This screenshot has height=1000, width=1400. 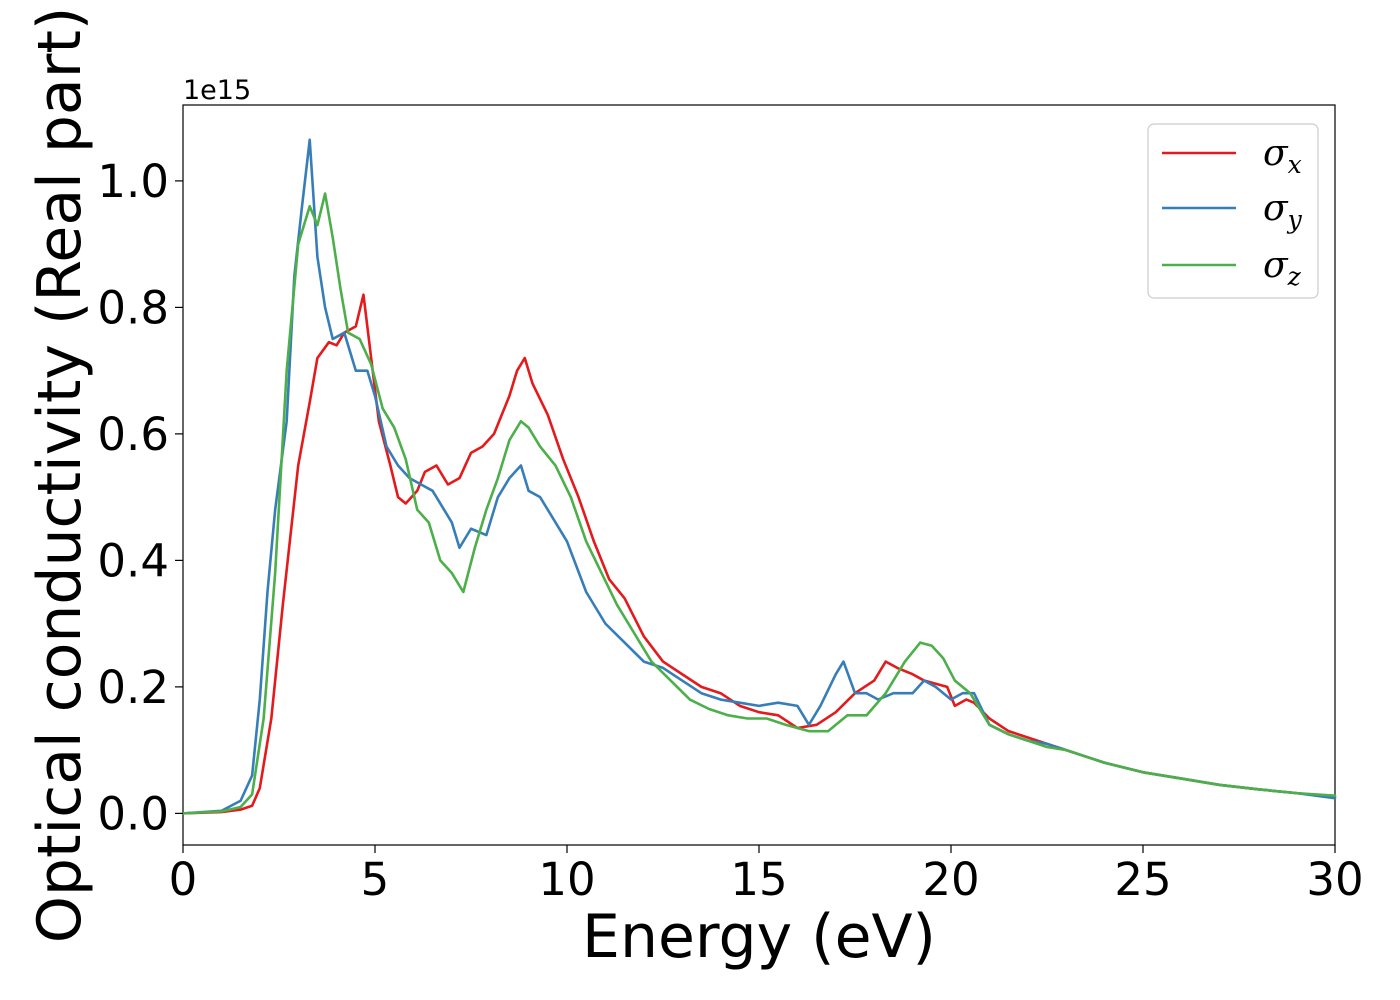 I want to click on legend: σx σy σz, so click(x=1233, y=211).